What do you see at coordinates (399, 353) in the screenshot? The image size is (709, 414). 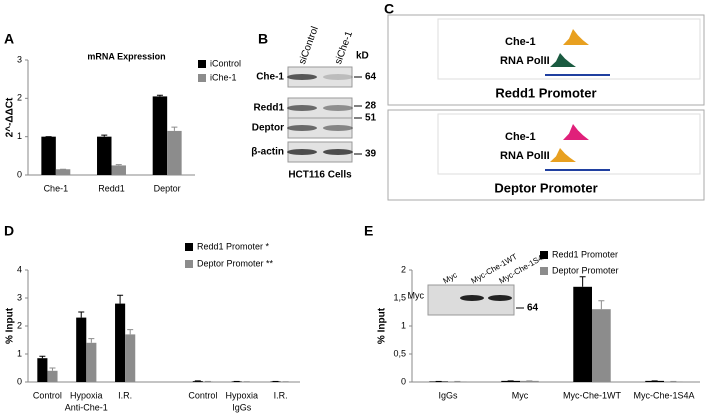 I see `y-tick-label: 0,5` at bounding box center [399, 353].